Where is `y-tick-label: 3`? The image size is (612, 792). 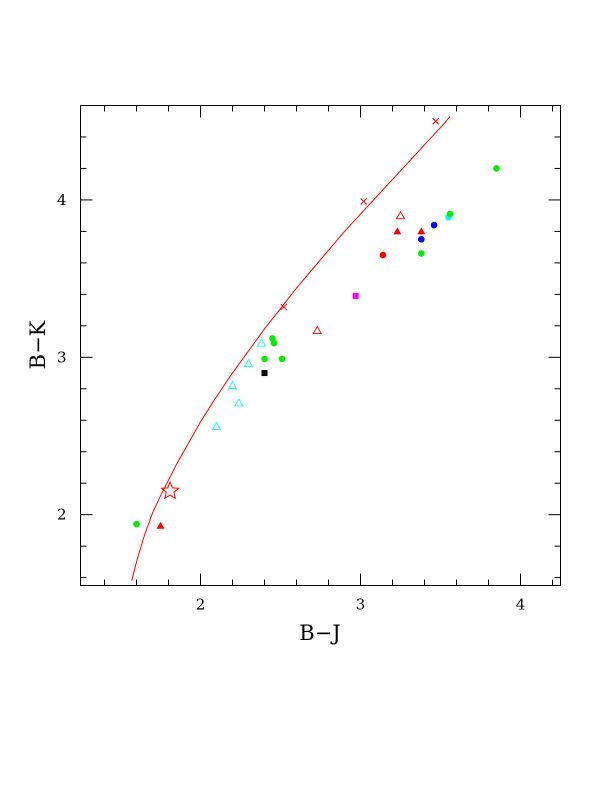
y-tick-label: 3 is located at coordinates (62, 357).